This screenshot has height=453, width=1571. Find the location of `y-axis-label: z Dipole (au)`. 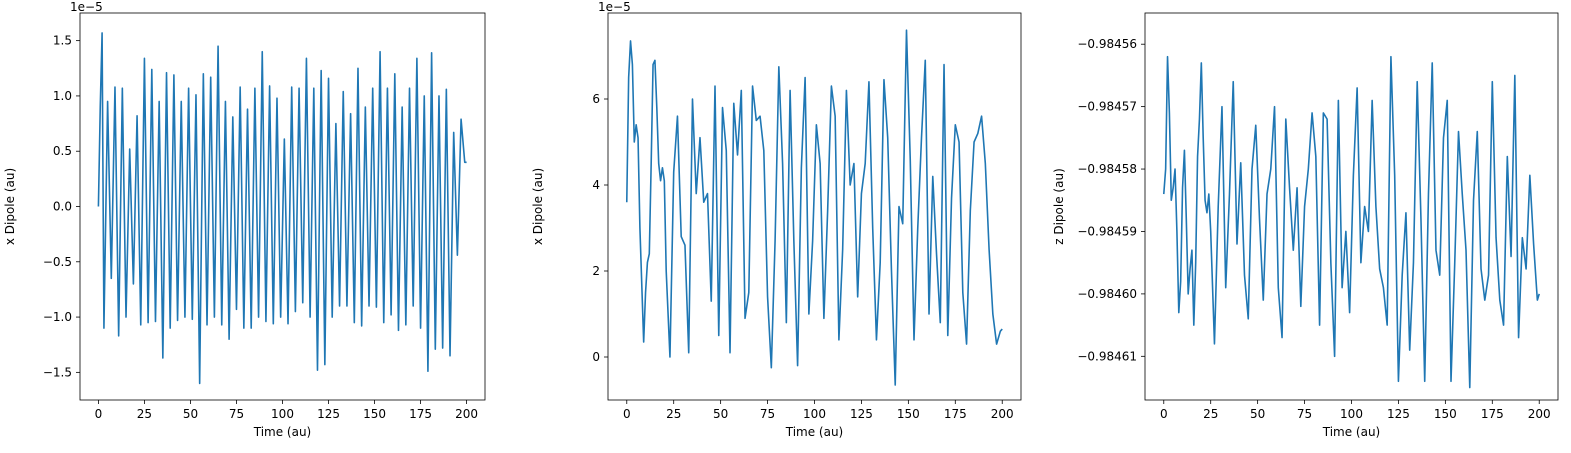

y-axis-label: z Dipole (au) is located at coordinates (1059, 206).